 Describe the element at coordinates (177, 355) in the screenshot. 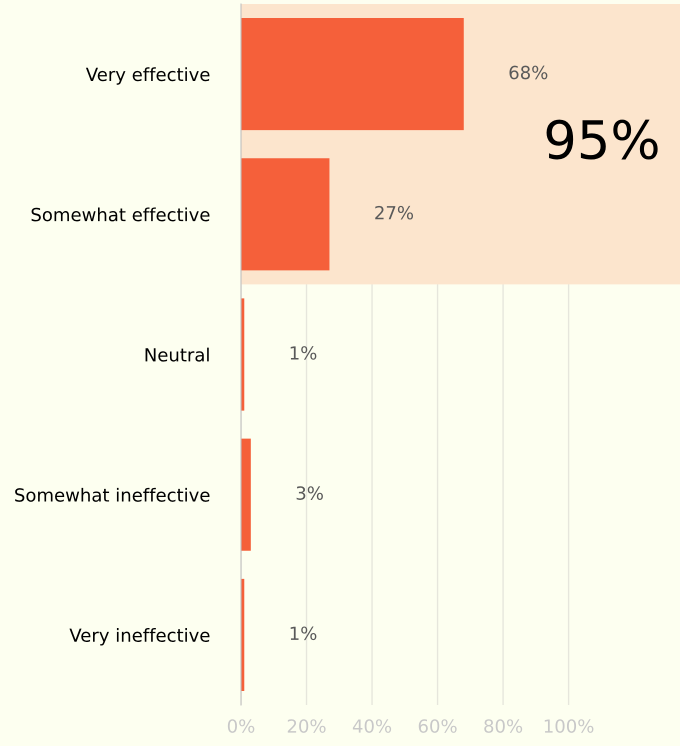

I see `y-tick-label: Neutral` at that location.